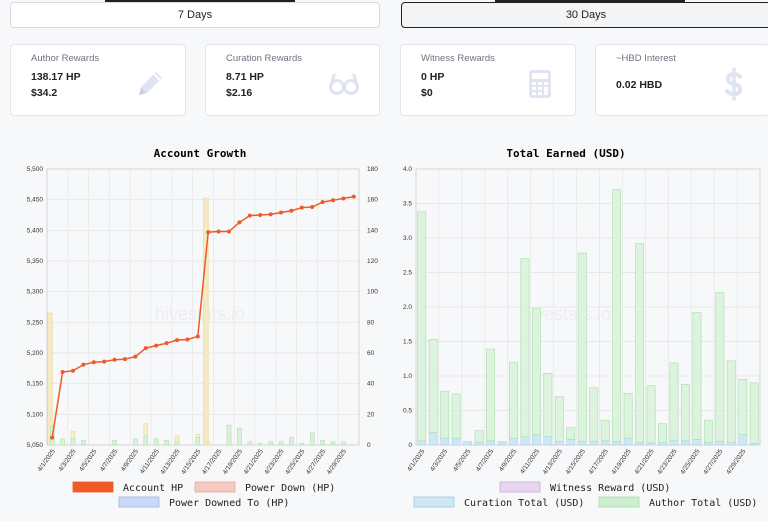 The height and width of the screenshot is (521, 768). What do you see at coordinates (565, 153) in the screenshot?
I see `chart-title: Total Earned (USD)` at bounding box center [565, 153].